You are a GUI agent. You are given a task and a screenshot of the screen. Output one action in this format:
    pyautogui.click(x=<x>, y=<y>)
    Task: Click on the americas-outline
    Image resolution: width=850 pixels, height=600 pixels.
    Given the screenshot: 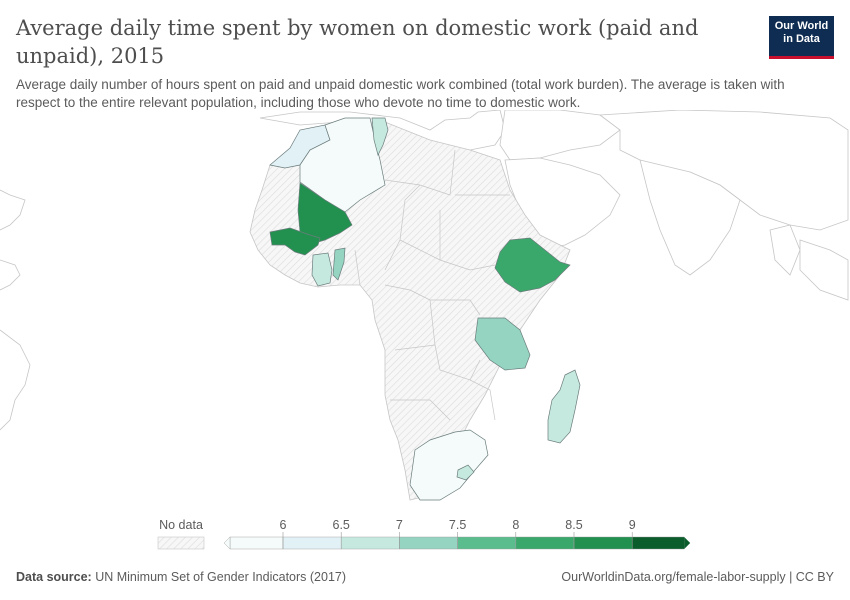 What is the action you would take?
    pyautogui.click(x=15, y=310)
    